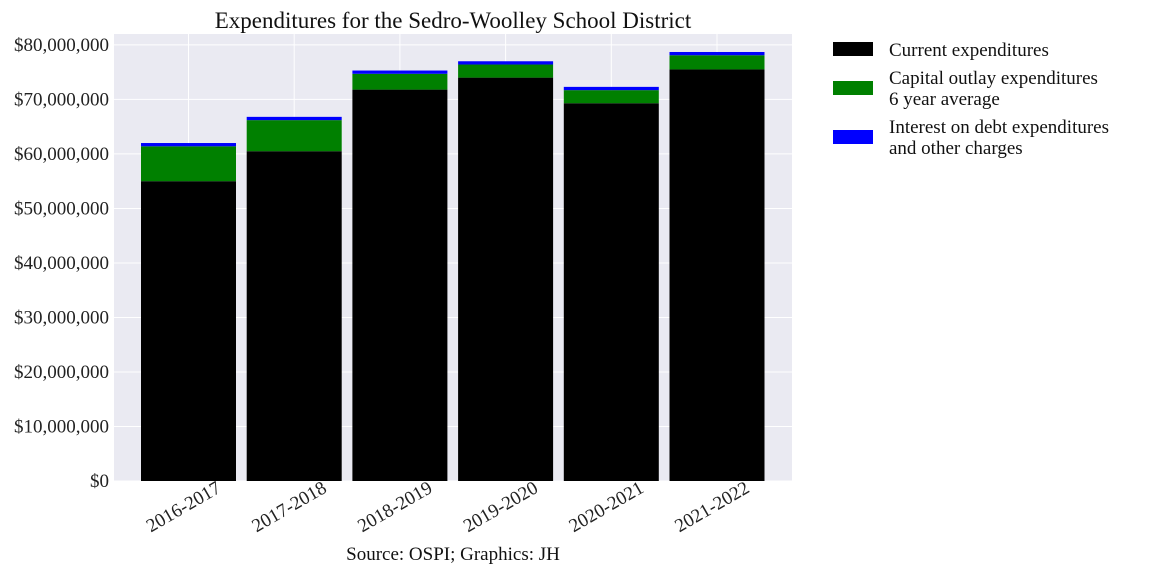 The height and width of the screenshot is (576, 1152). What do you see at coordinates (61, 154) in the screenshot?
I see `y-tick-label: $60,000,000` at bounding box center [61, 154].